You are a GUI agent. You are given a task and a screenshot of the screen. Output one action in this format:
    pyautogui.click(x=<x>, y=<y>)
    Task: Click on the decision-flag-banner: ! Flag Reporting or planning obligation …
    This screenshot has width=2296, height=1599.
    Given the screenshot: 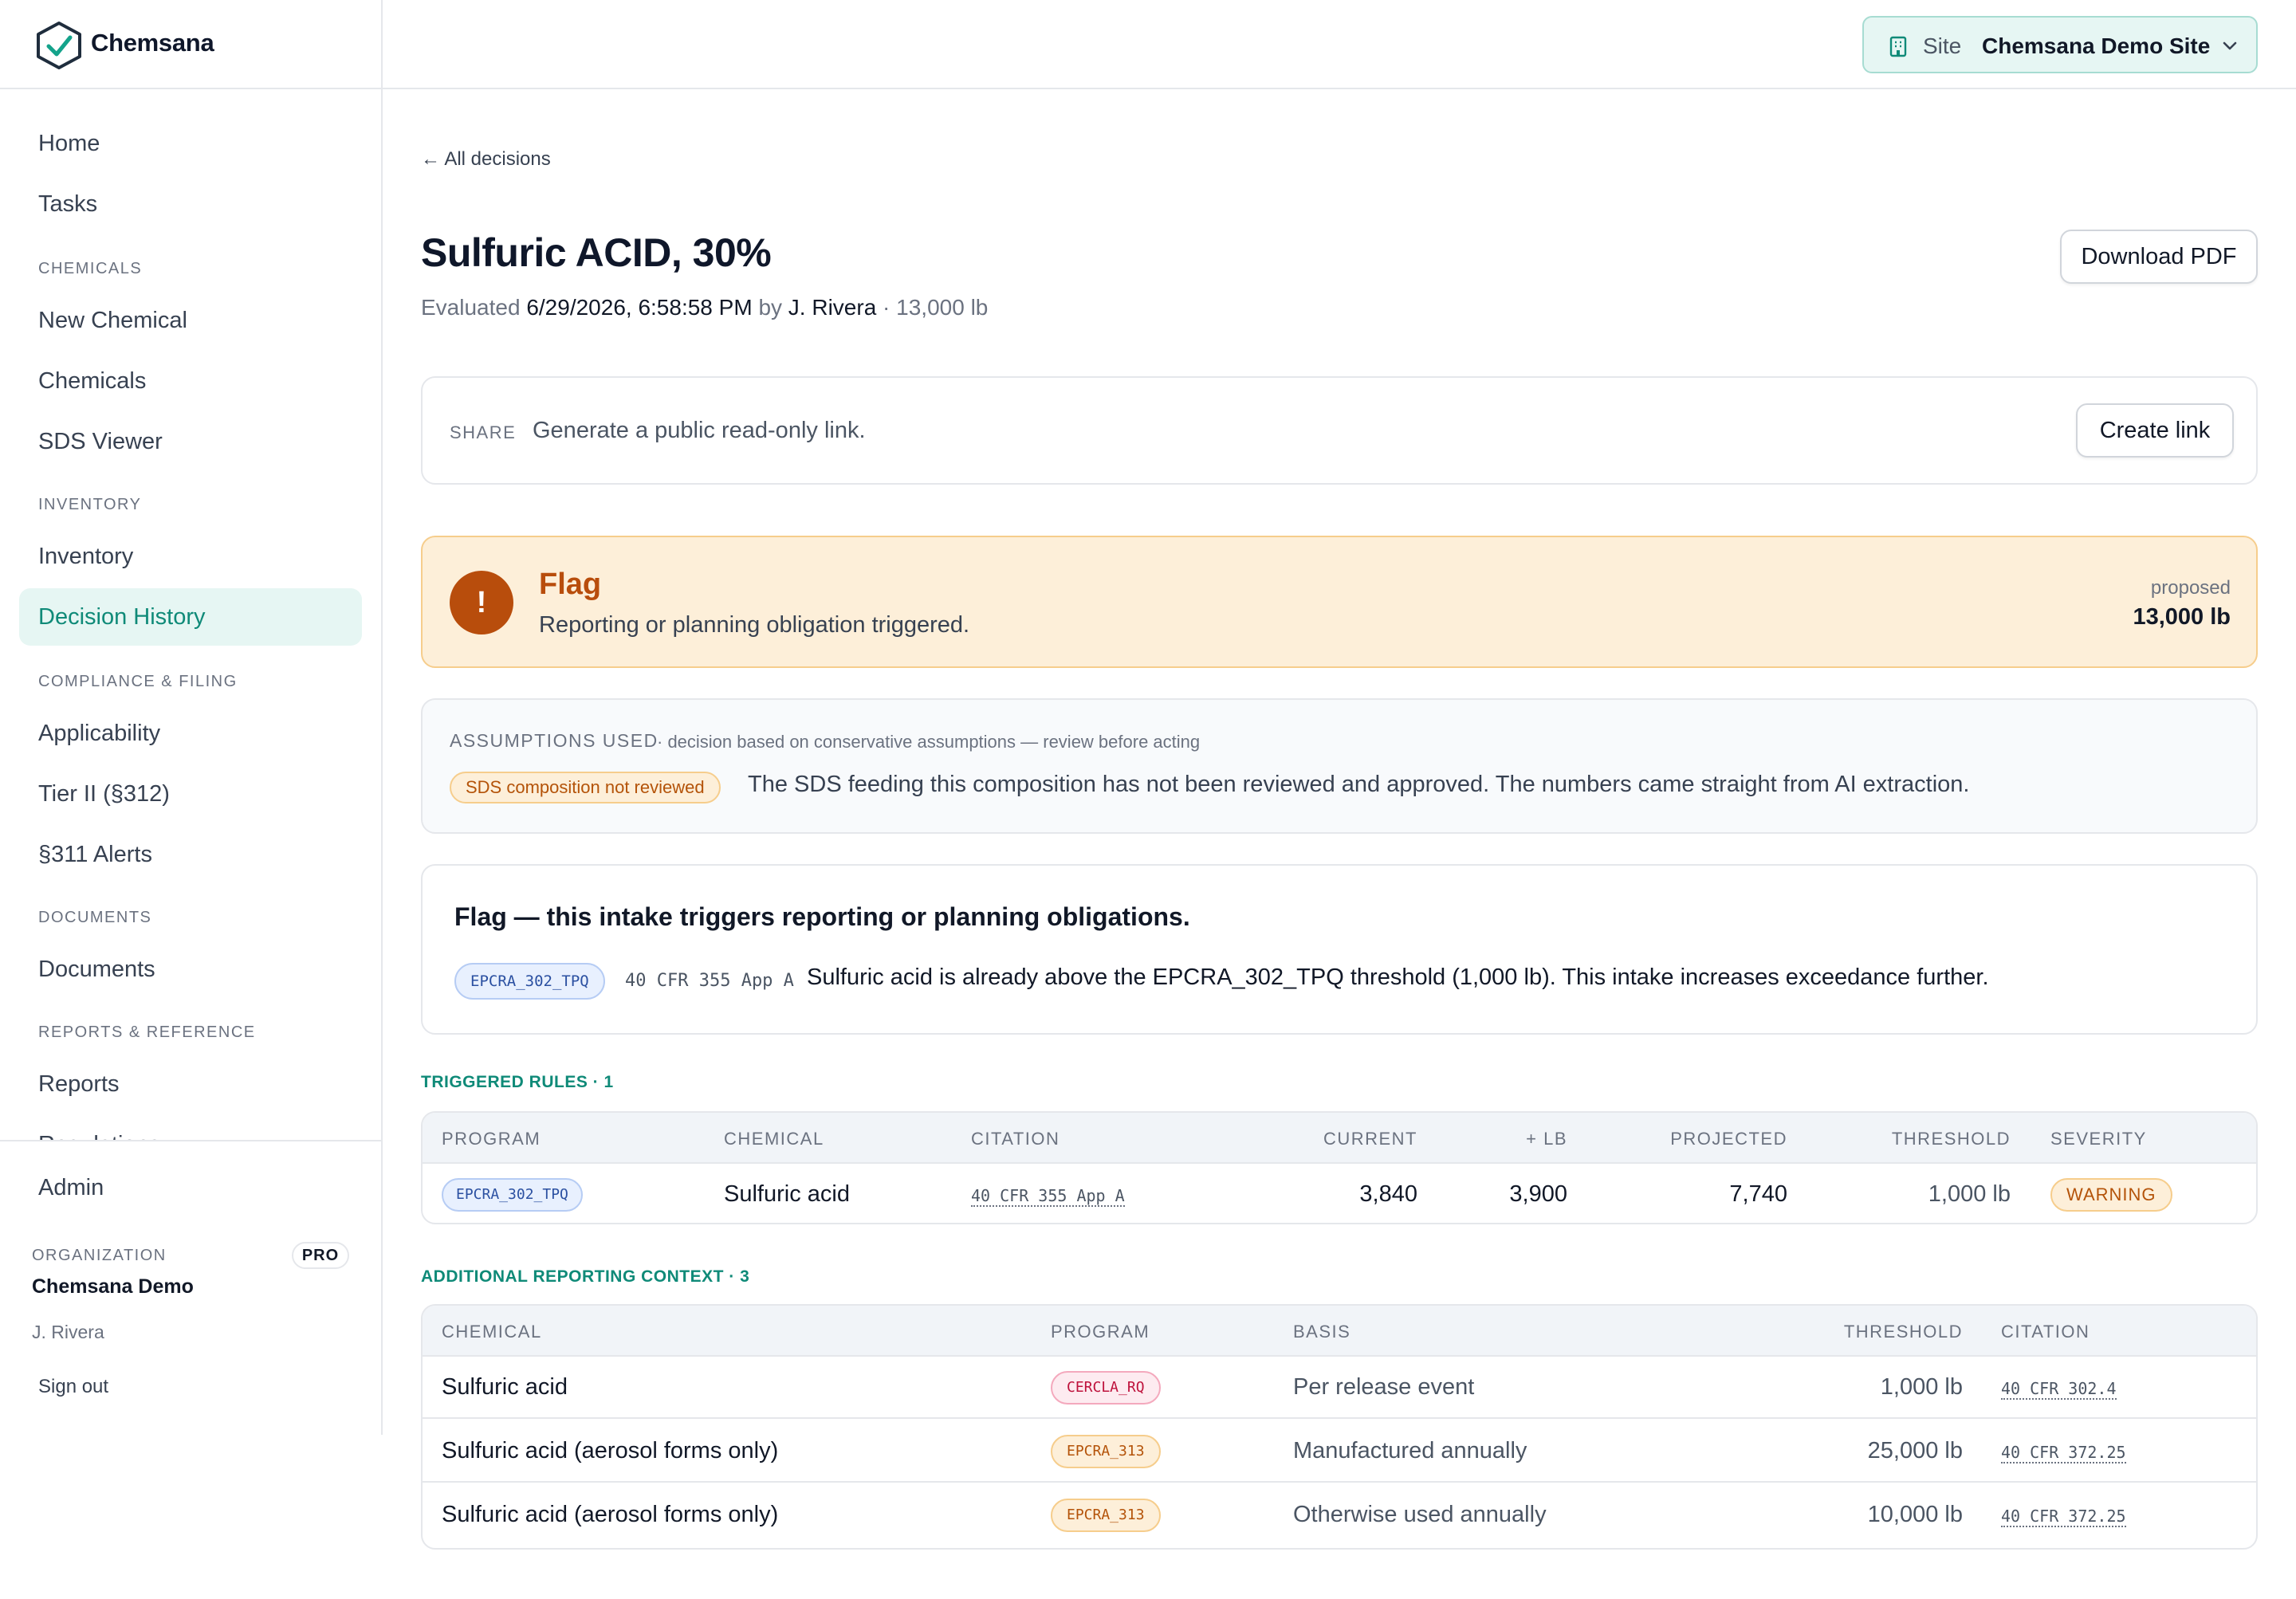 What is the action you would take?
    pyautogui.click(x=1339, y=602)
    